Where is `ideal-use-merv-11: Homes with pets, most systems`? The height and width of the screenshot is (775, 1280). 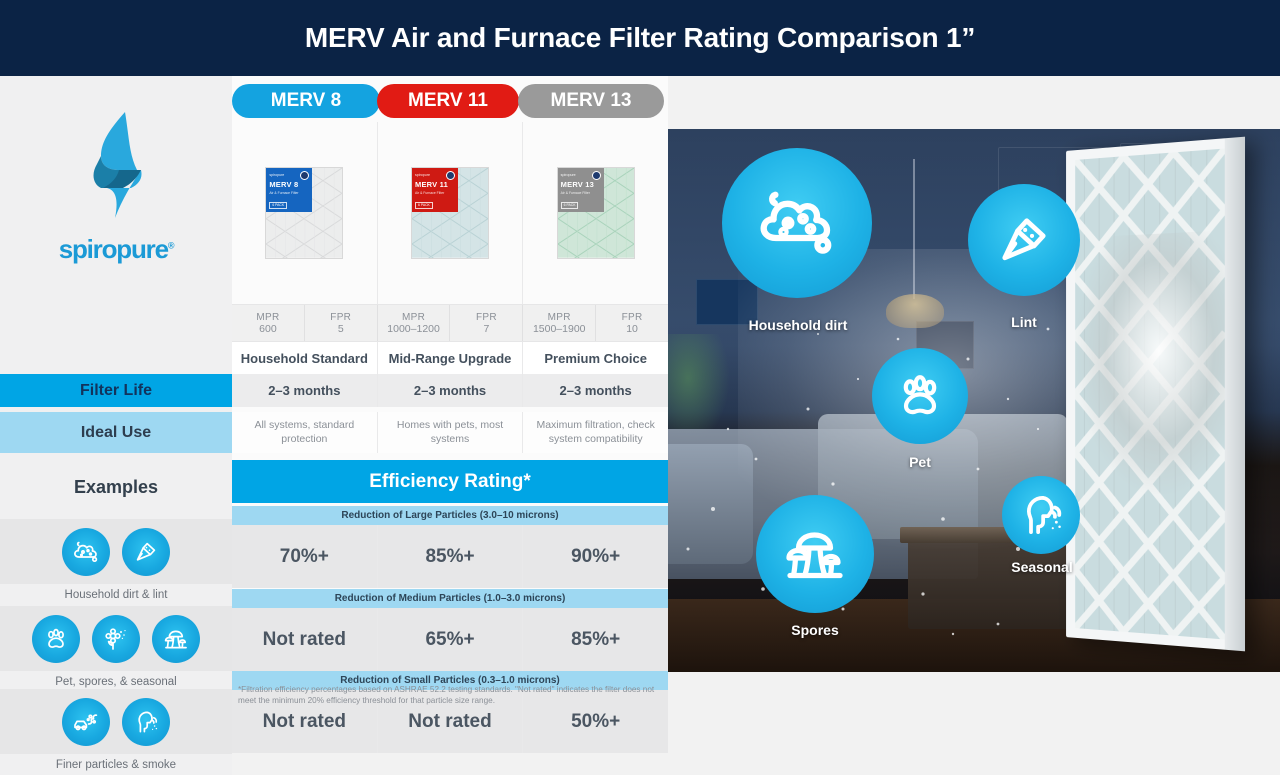
ideal-use-merv-11: Homes with pets, most systems is located at coordinates (451, 432).